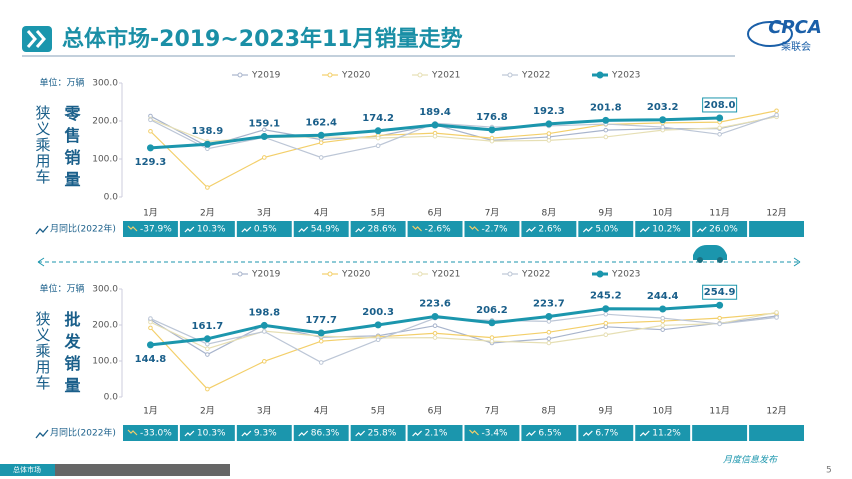  What do you see at coordinates (663, 107) in the screenshot?
I see `data-label: 203.2` at bounding box center [663, 107].